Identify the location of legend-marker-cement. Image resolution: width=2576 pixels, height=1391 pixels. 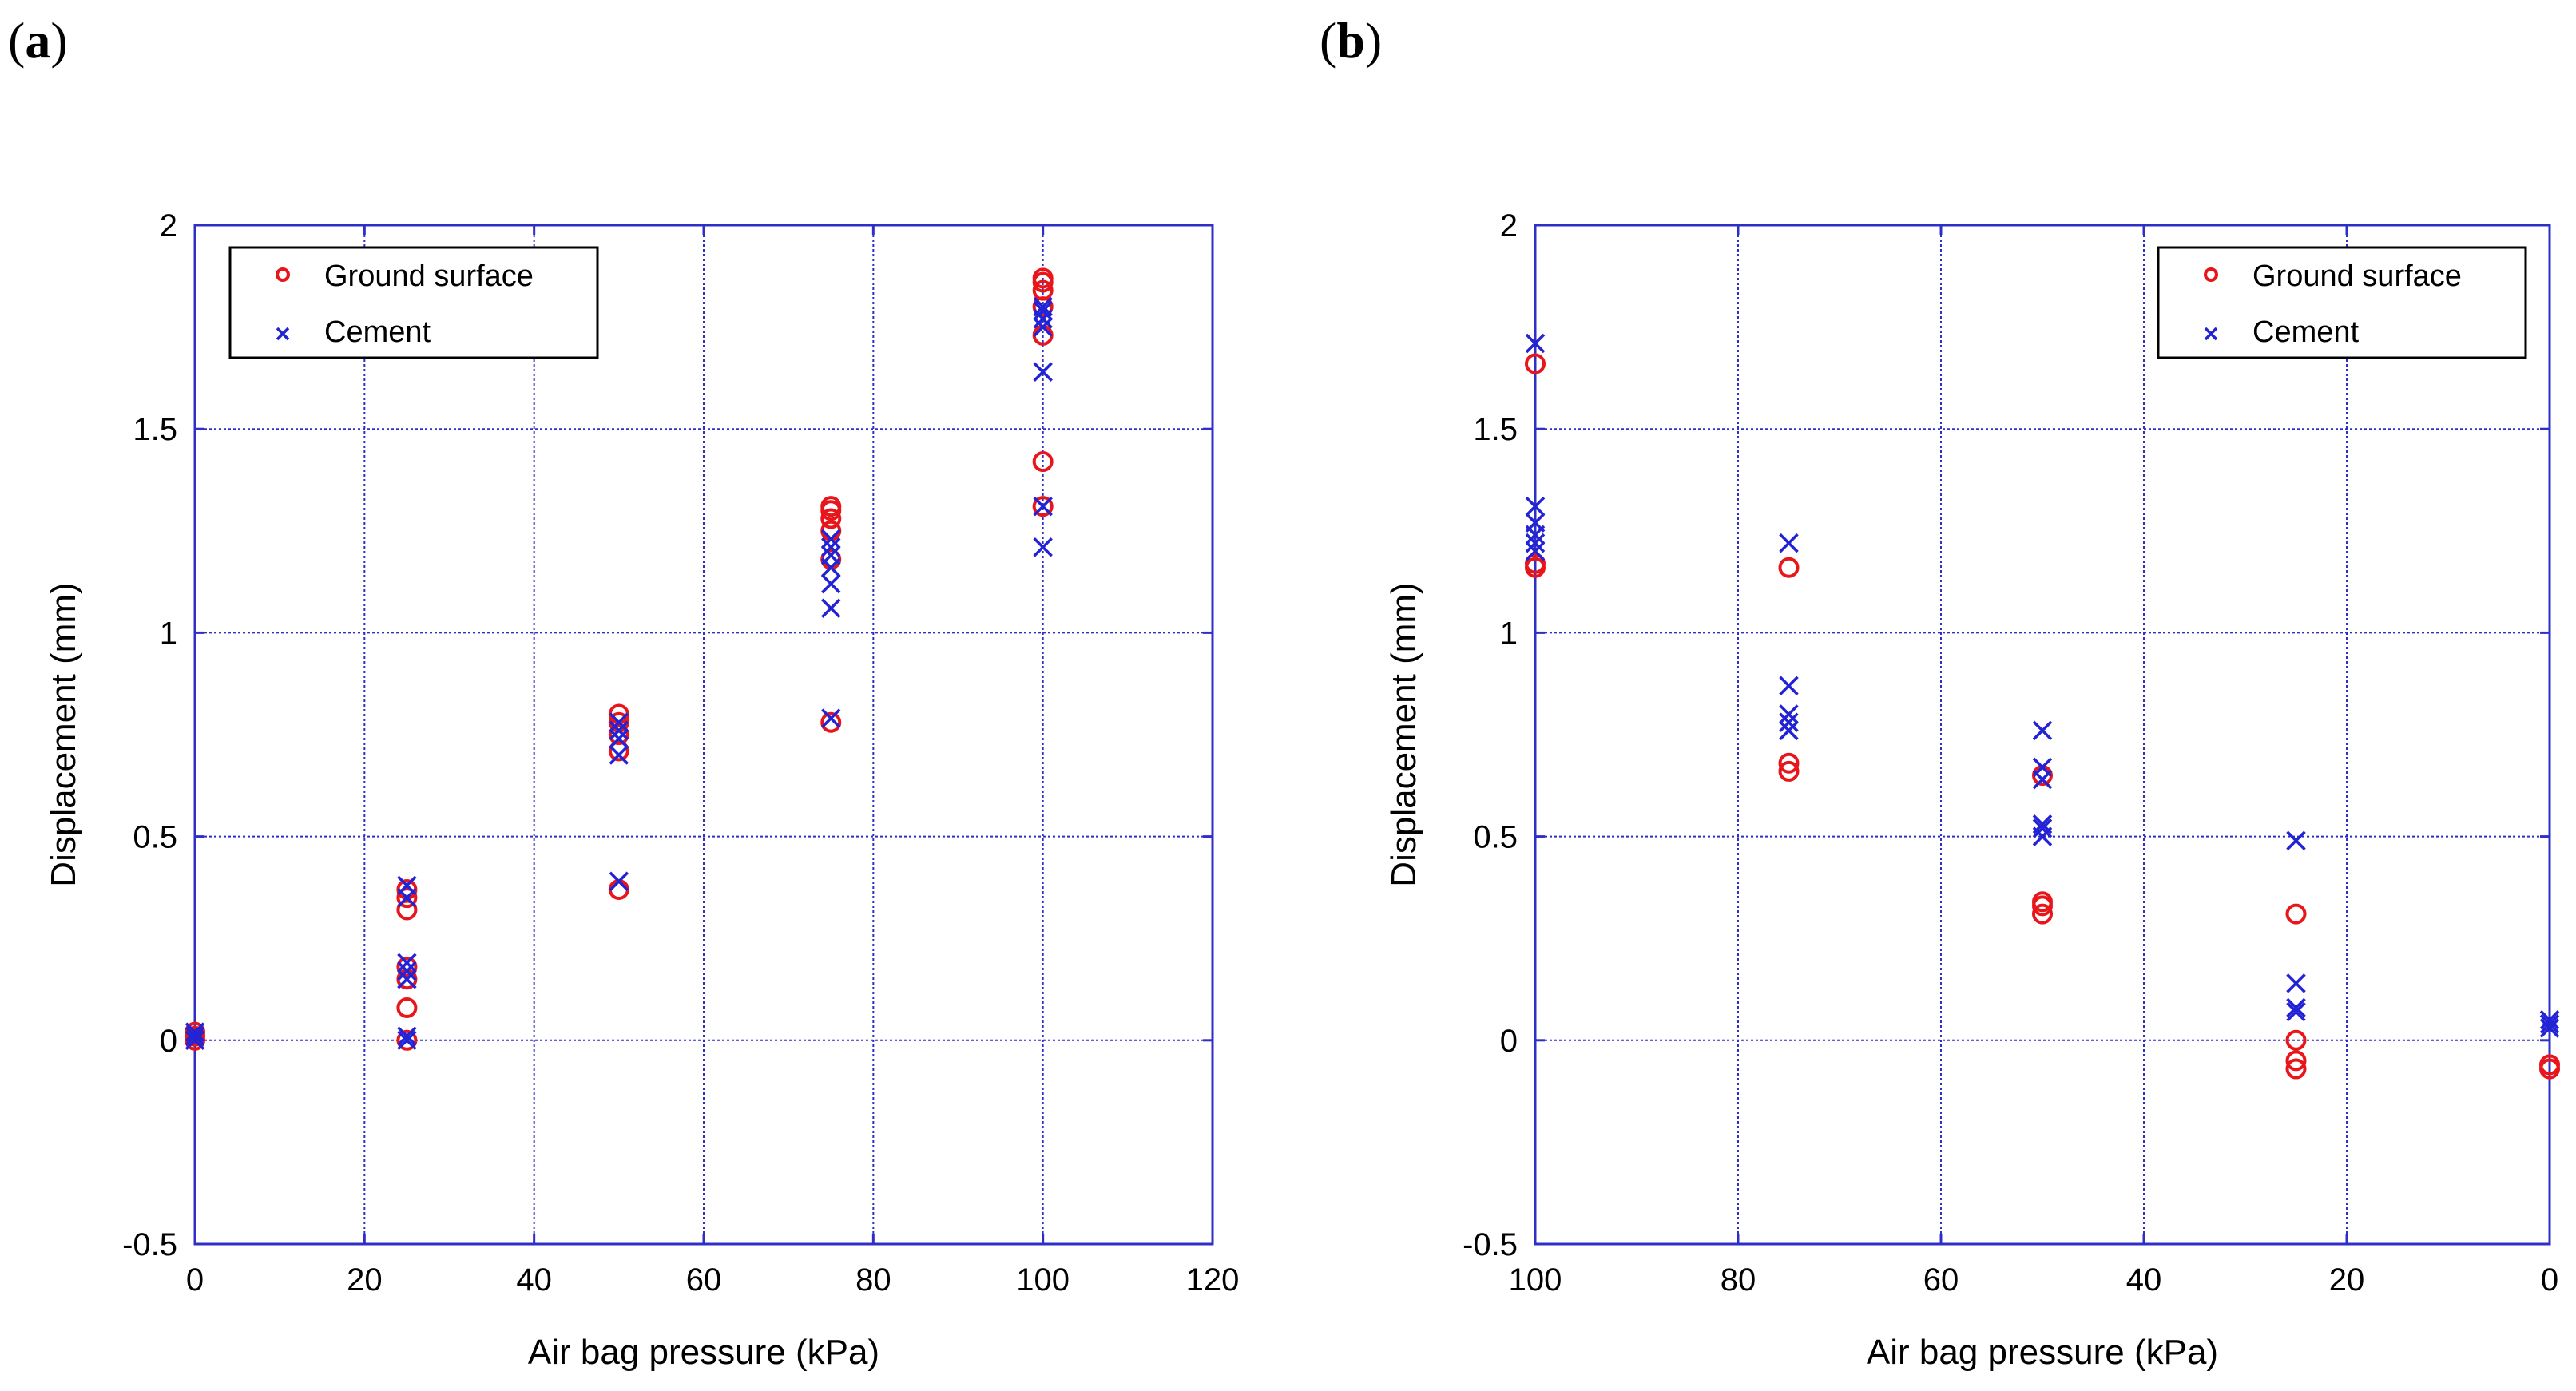
(2211, 334).